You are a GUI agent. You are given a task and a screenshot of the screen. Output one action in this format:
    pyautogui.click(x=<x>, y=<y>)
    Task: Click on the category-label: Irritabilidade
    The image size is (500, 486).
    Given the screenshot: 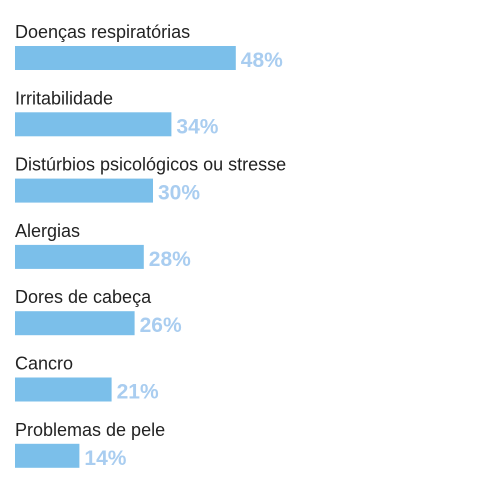 What is the action you would take?
    pyautogui.click(x=64, y=98)
    